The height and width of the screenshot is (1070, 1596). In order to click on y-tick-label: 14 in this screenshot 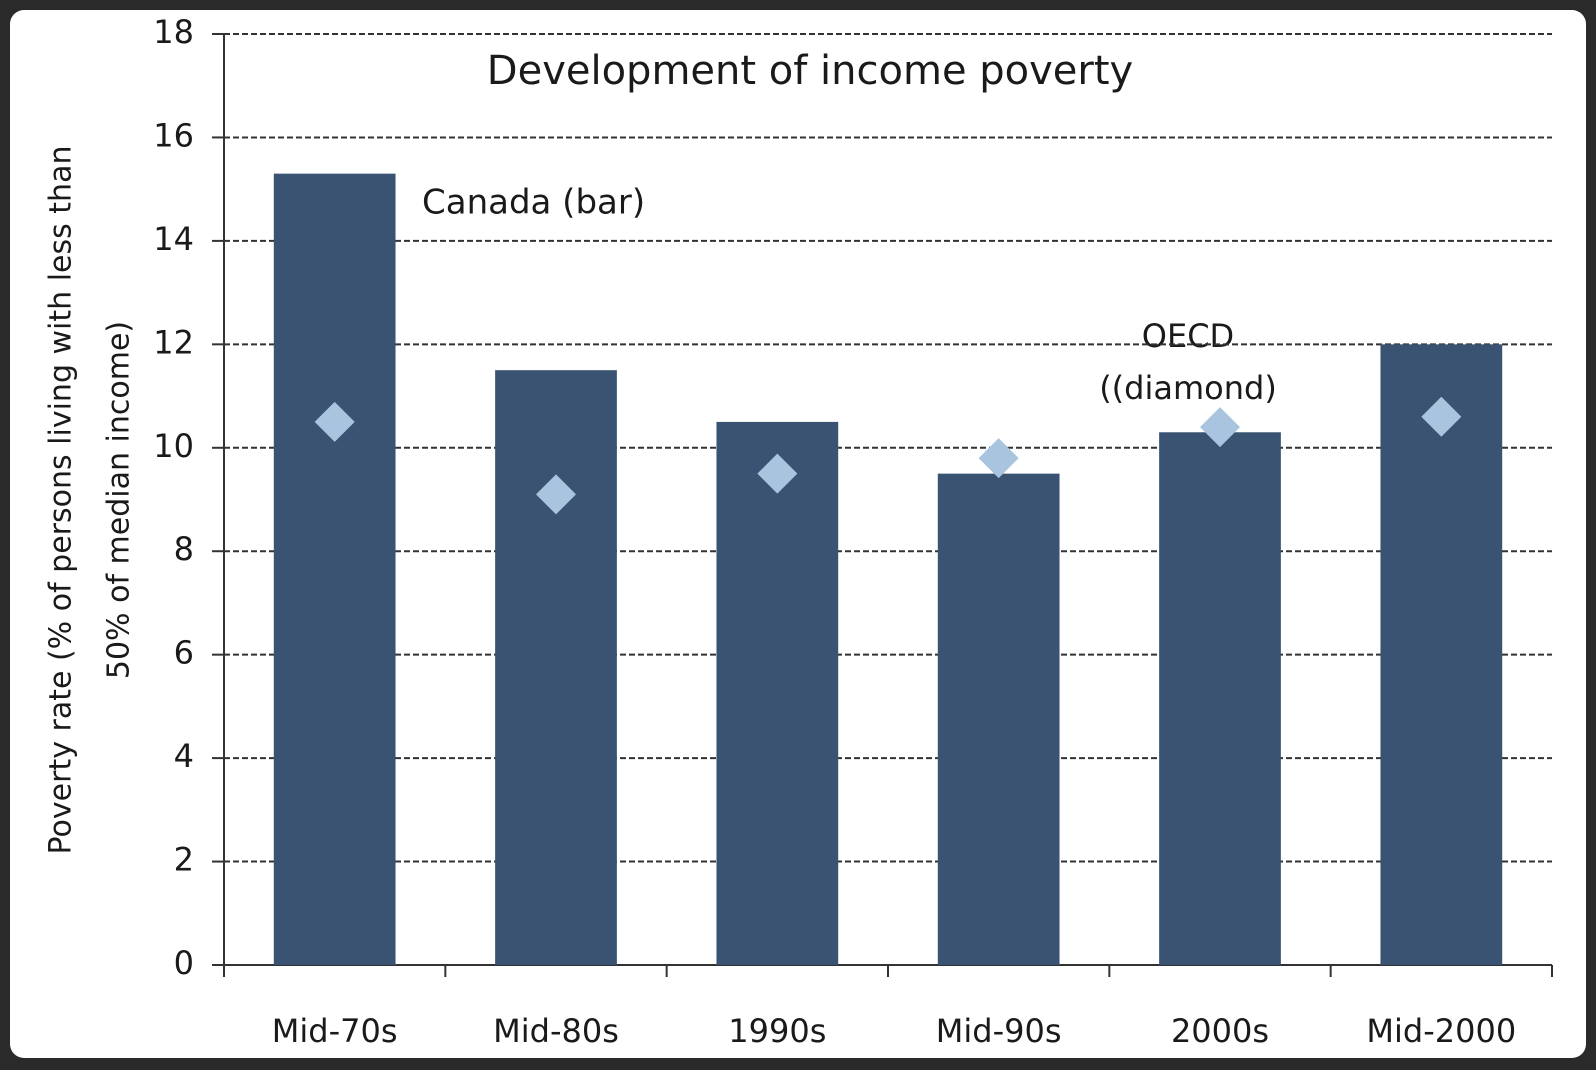, I will do `click(173, 239)`.